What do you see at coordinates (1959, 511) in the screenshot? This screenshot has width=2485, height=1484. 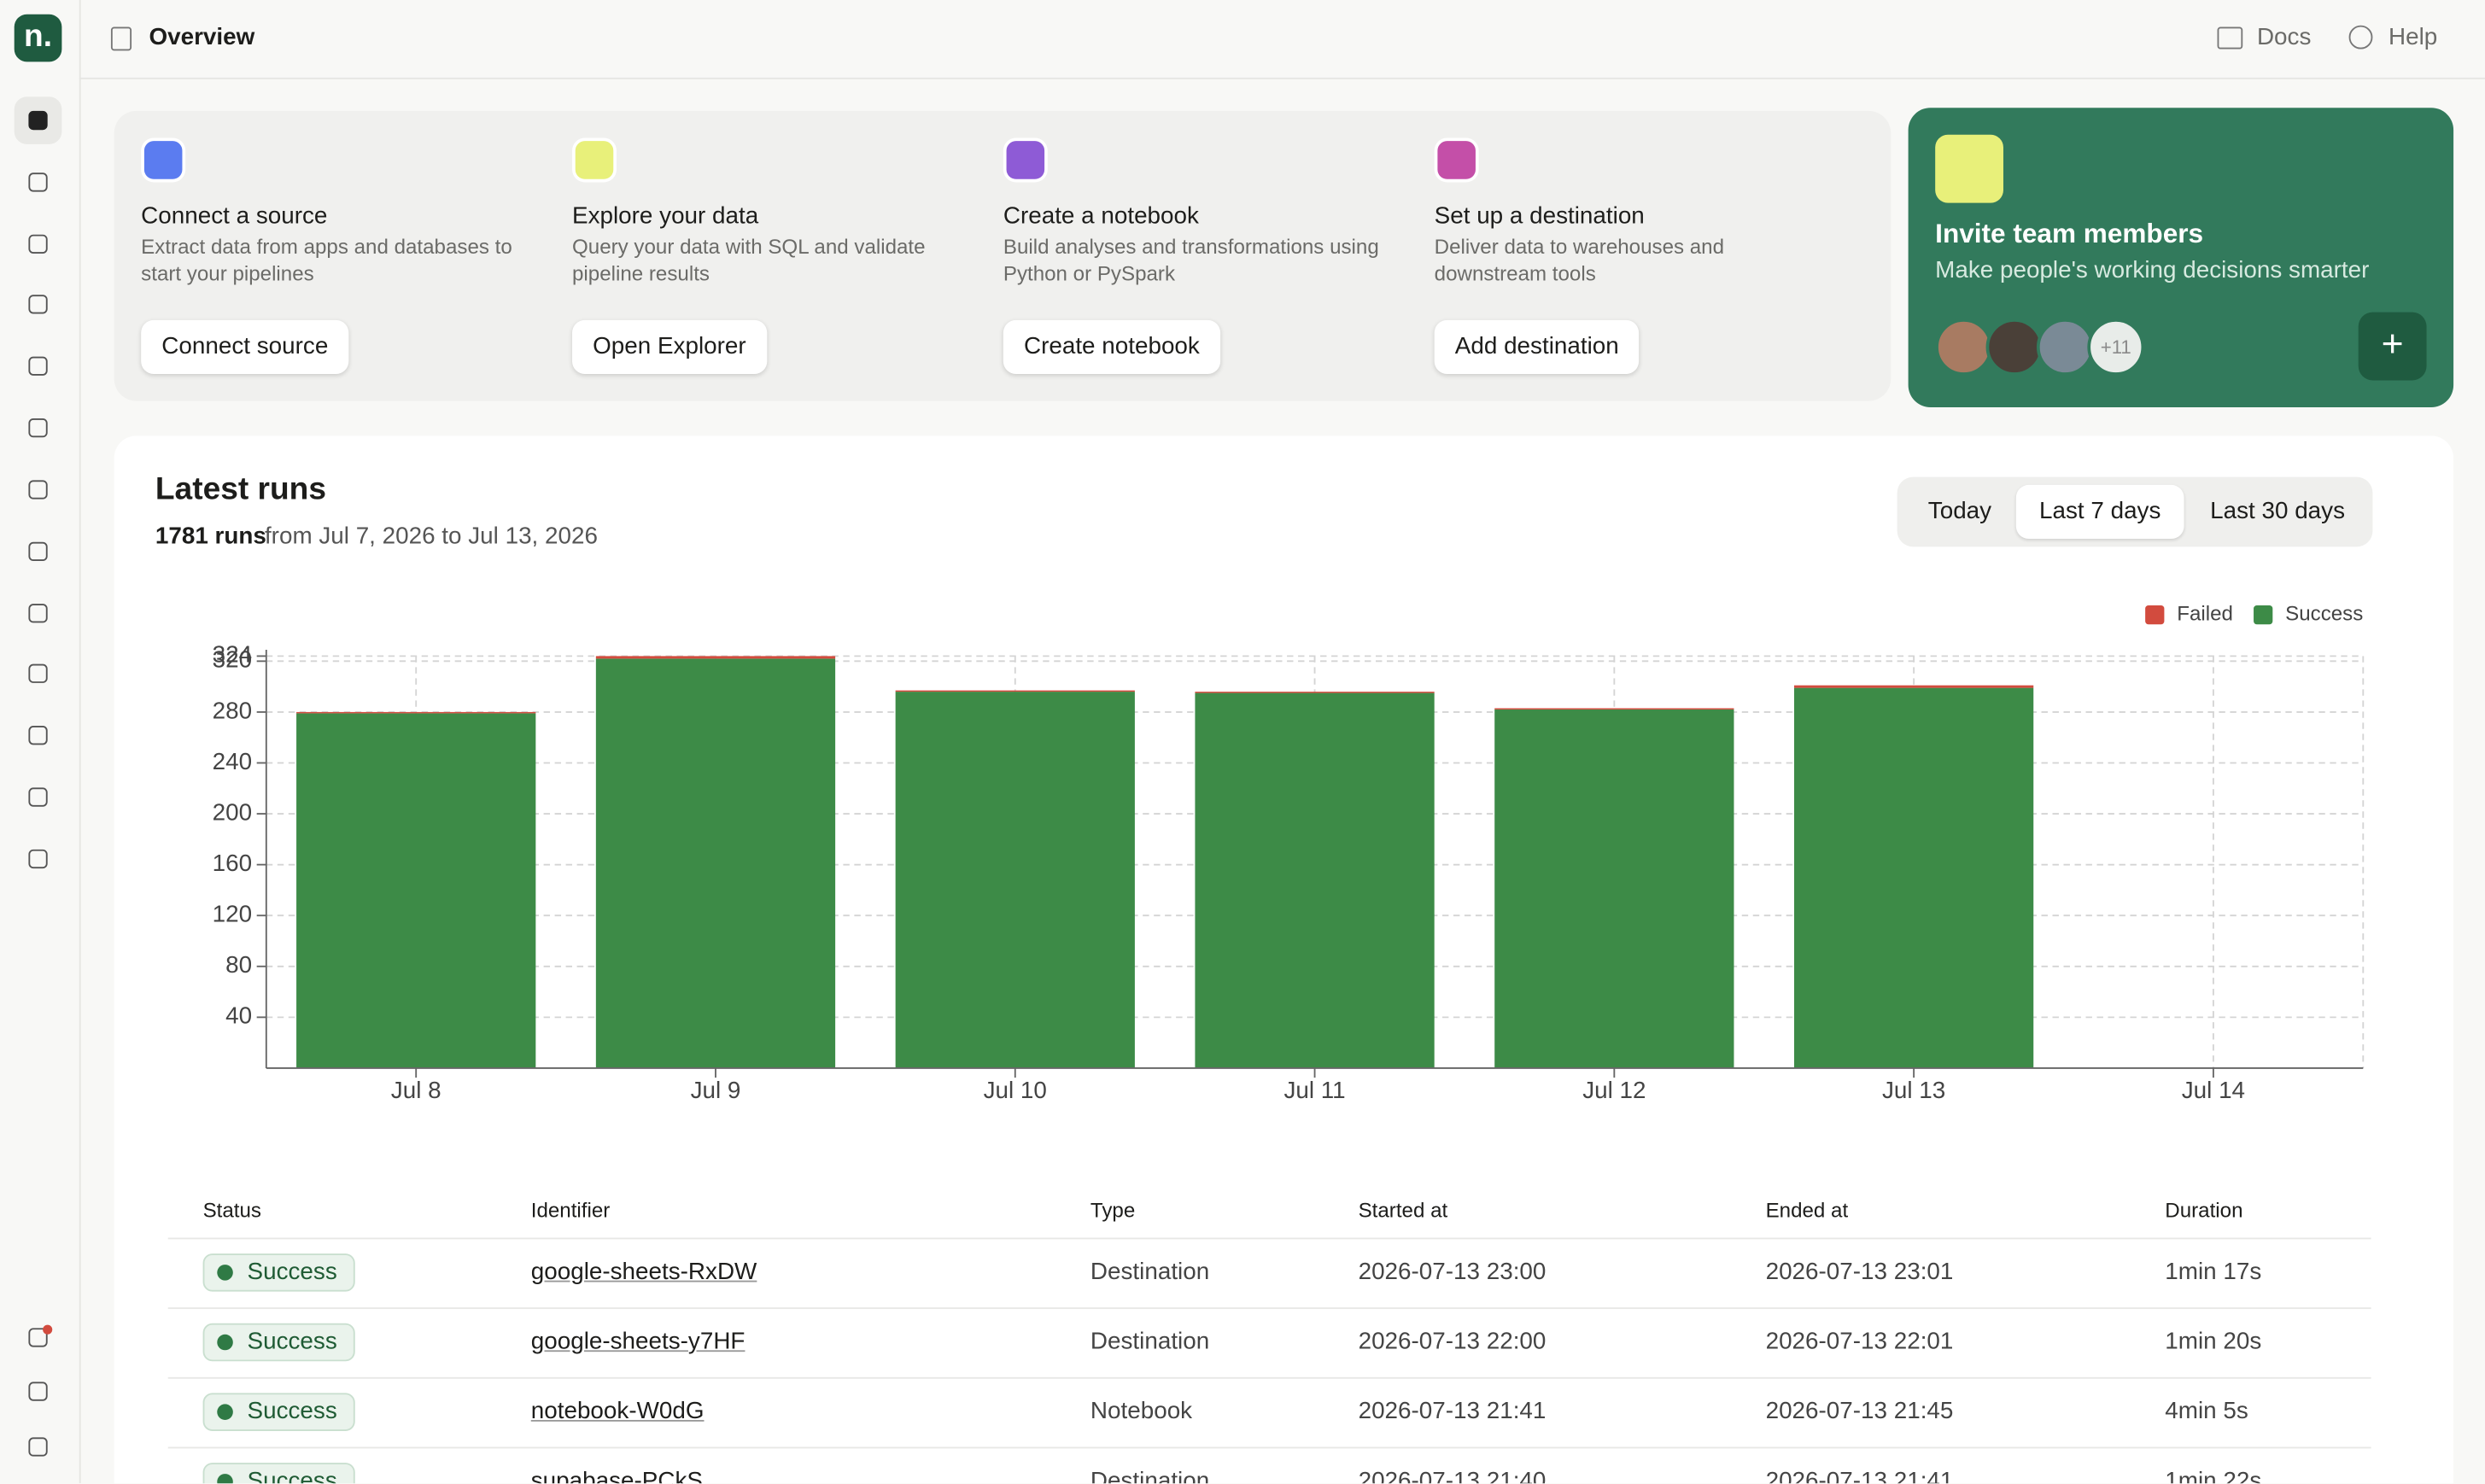 I see `period-option: Today` at bounding box center [1959, 511].